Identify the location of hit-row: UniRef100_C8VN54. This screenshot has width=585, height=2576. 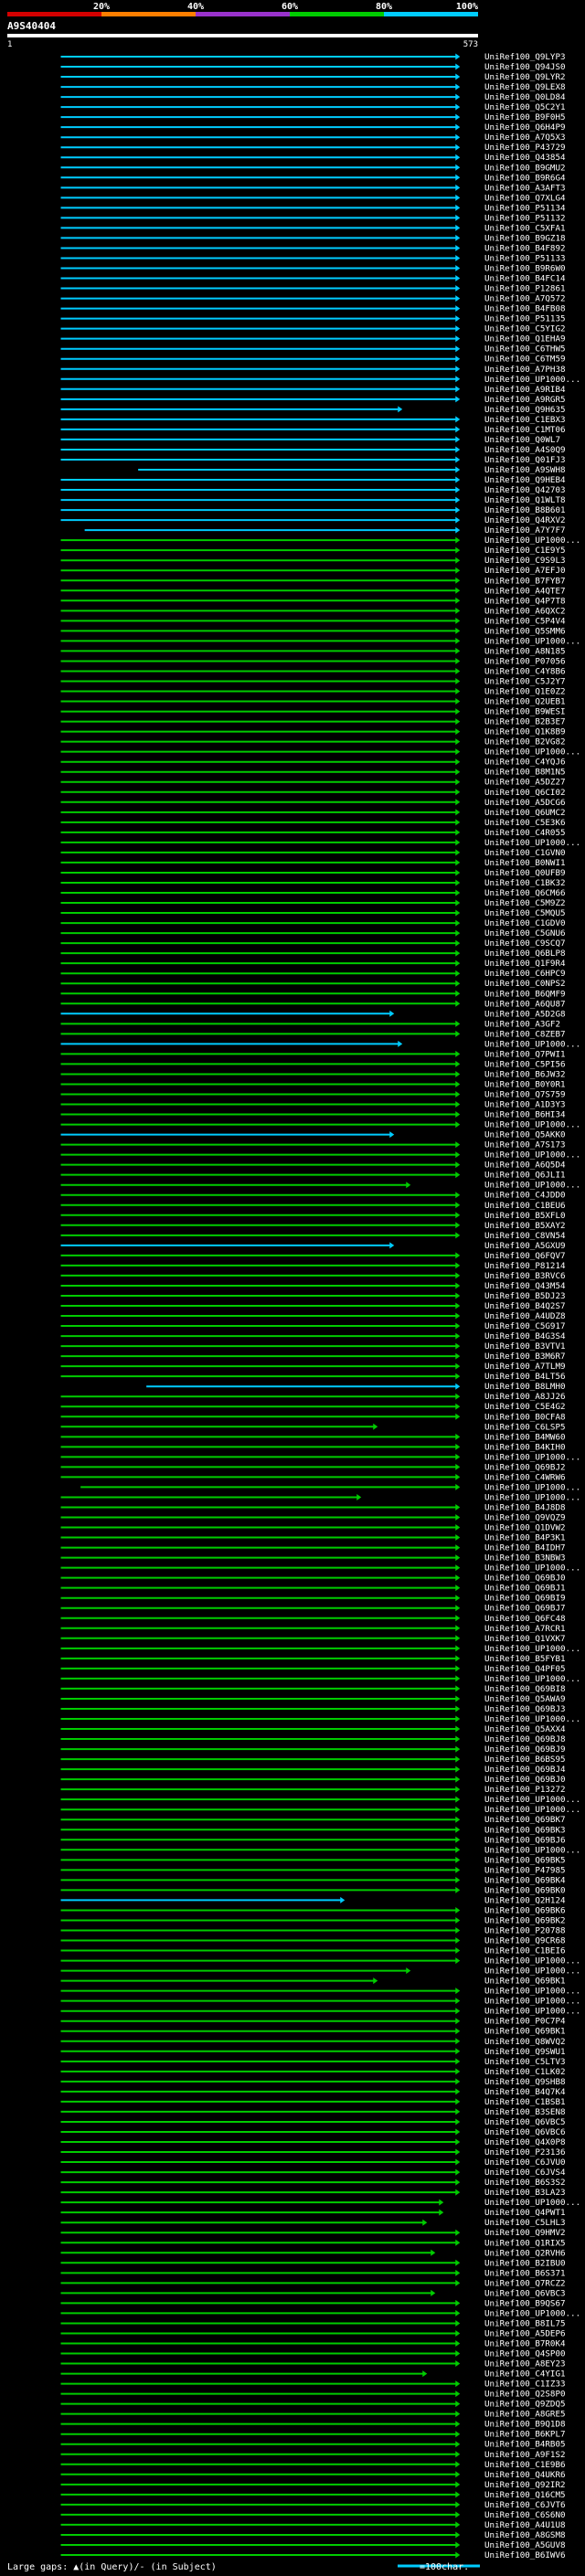
(313, 1236).